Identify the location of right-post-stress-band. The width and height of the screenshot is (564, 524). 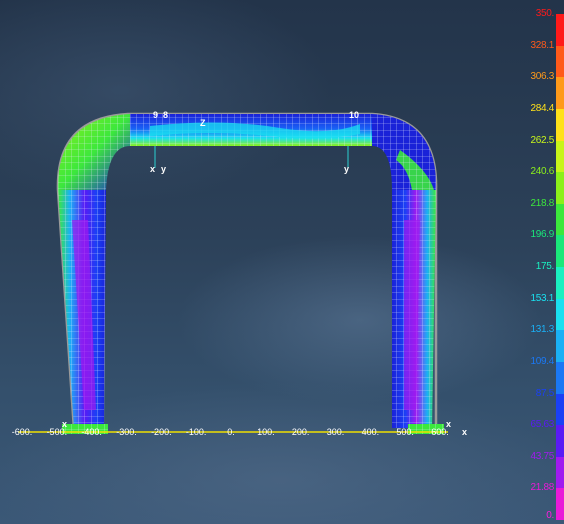
(412, 315).